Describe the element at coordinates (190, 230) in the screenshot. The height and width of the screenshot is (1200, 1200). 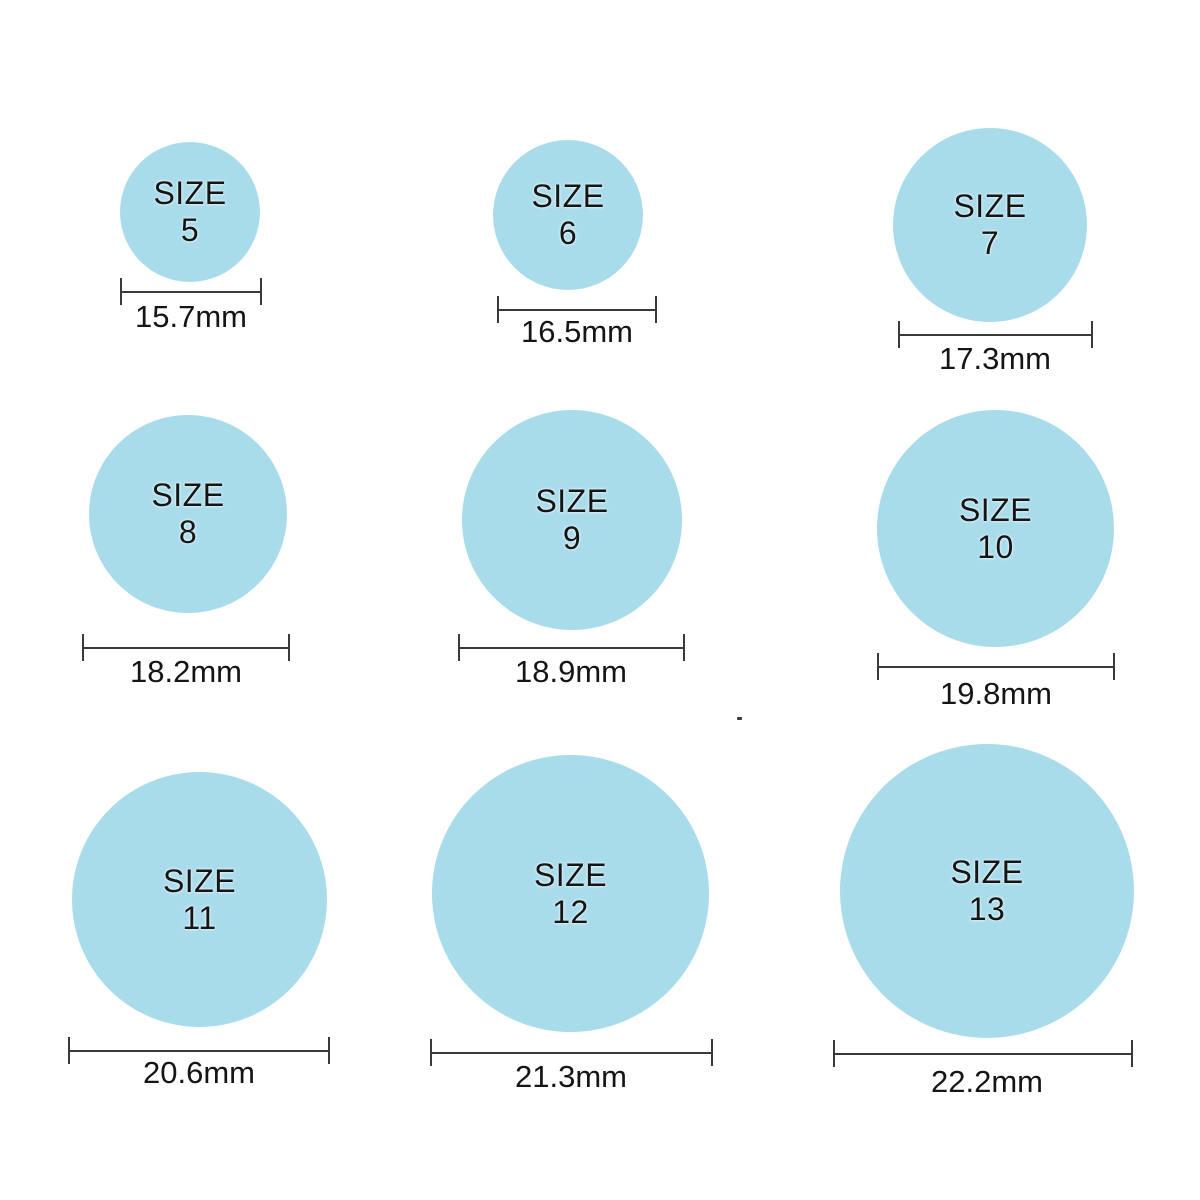
I see `size-number-label: 5` at that location.